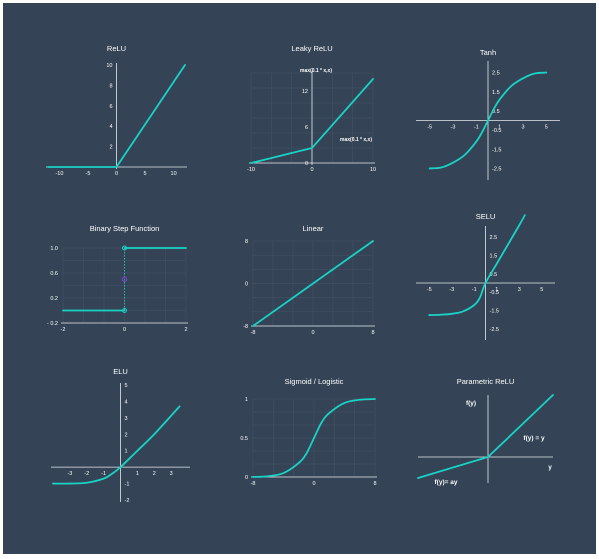 This screenshot has height=559, width=599. What do you see at coordinates (54, 299) in the screenshot?
I see `y-tick-label: 0.2` at bounding box center [54, 299].